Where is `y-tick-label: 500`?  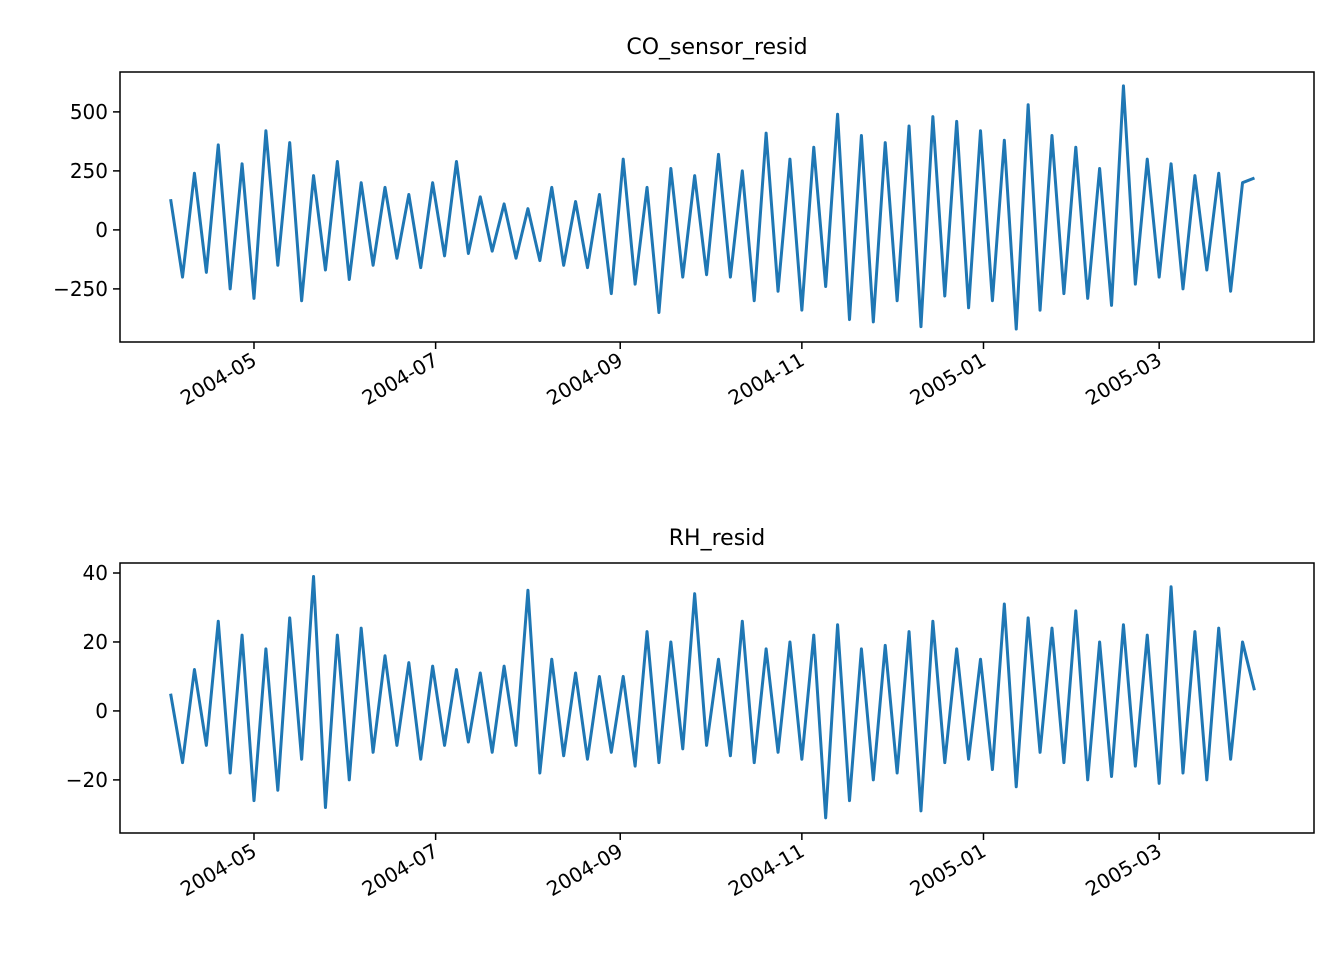 y-tick-label: 500 is located at coordinates (89, 112).